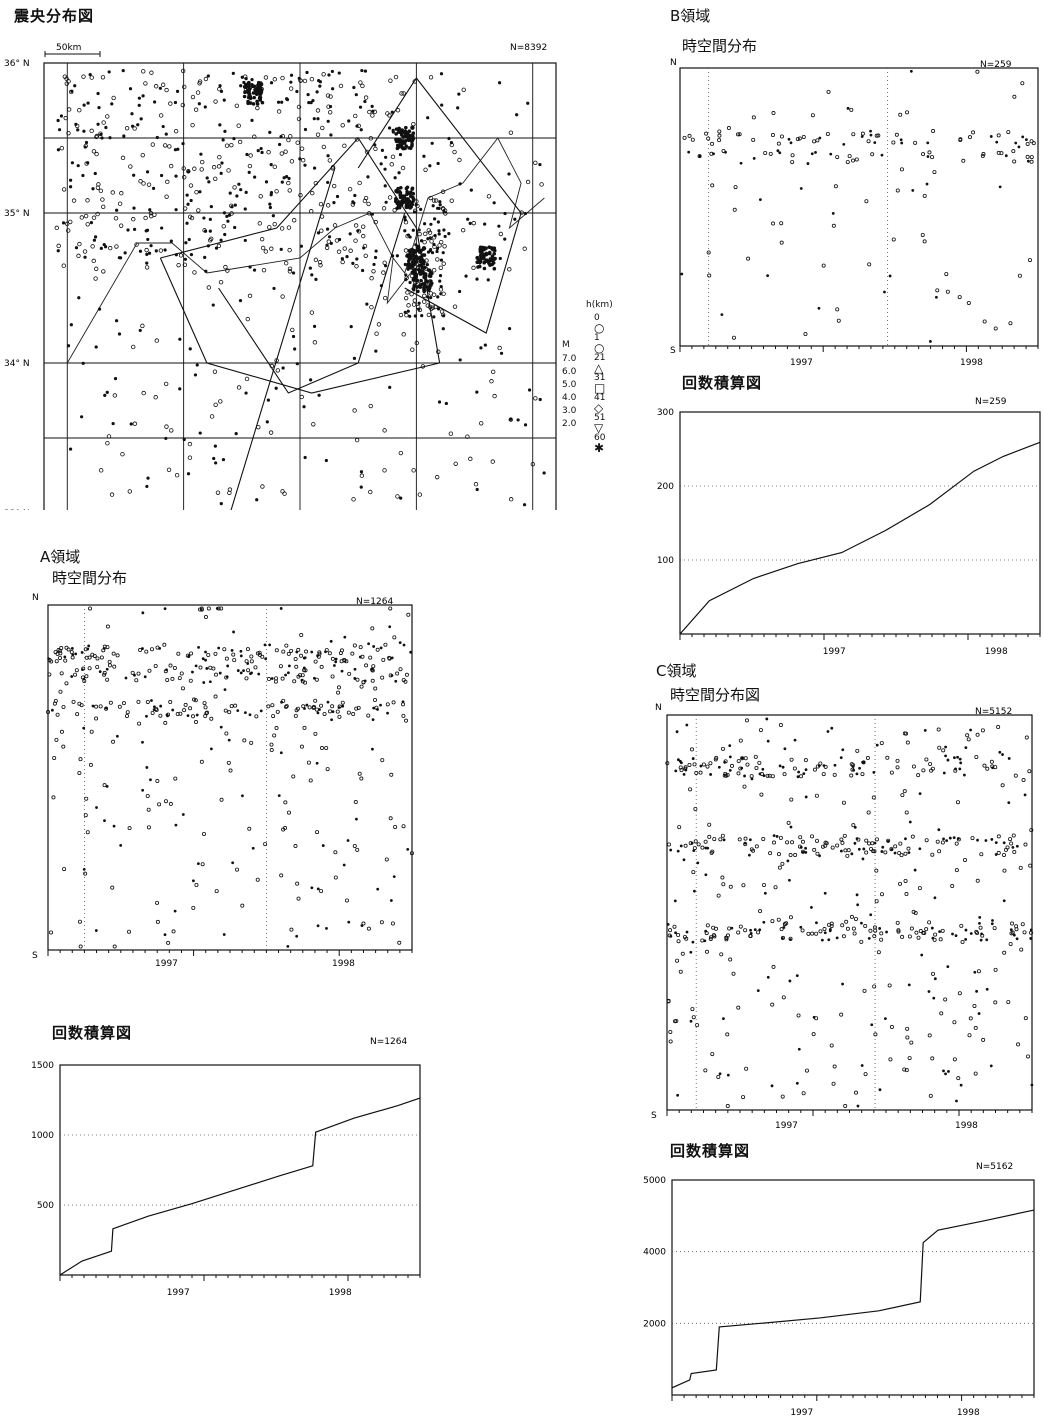 This screenshot has height=1427, width=1043. I want to click on b-st-xtick: 1997, so click(801, 363).